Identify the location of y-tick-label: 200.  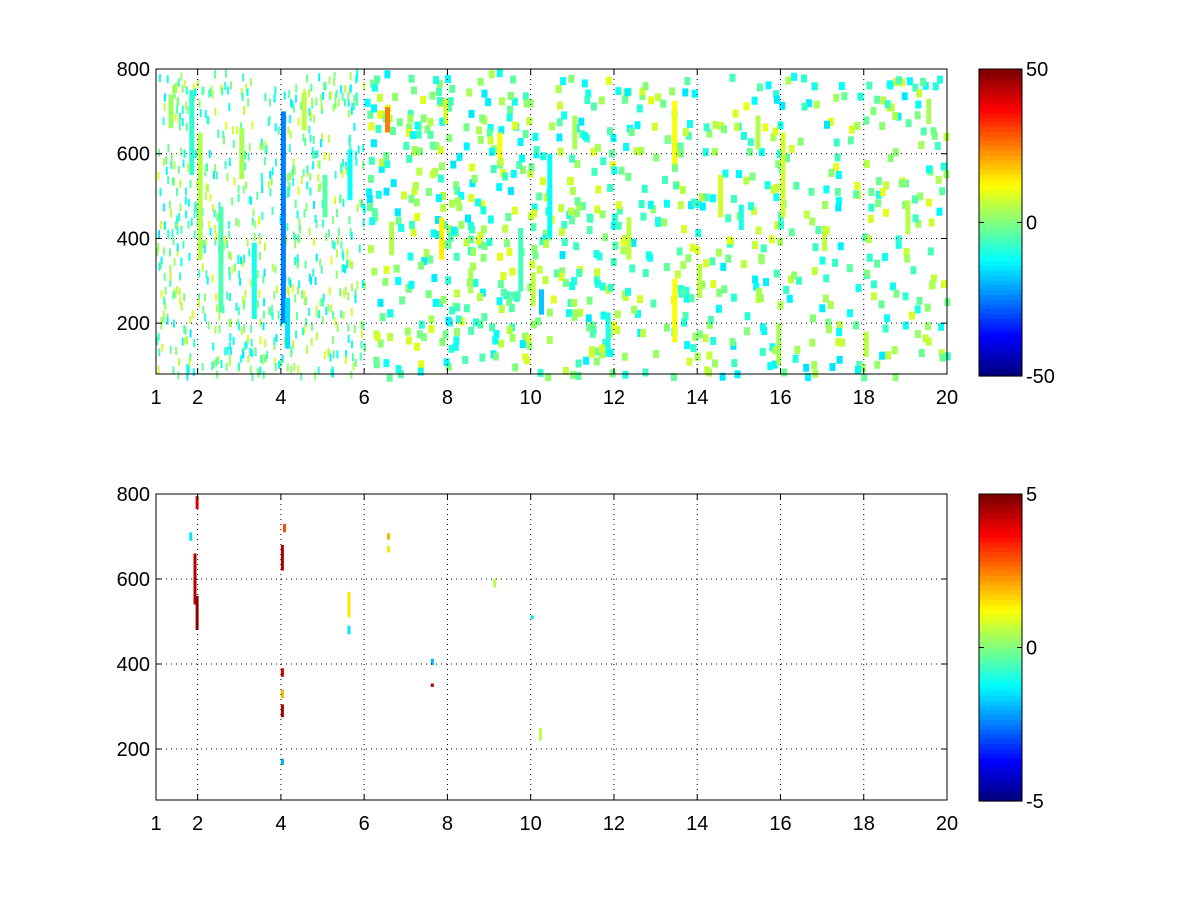
(133, 750).